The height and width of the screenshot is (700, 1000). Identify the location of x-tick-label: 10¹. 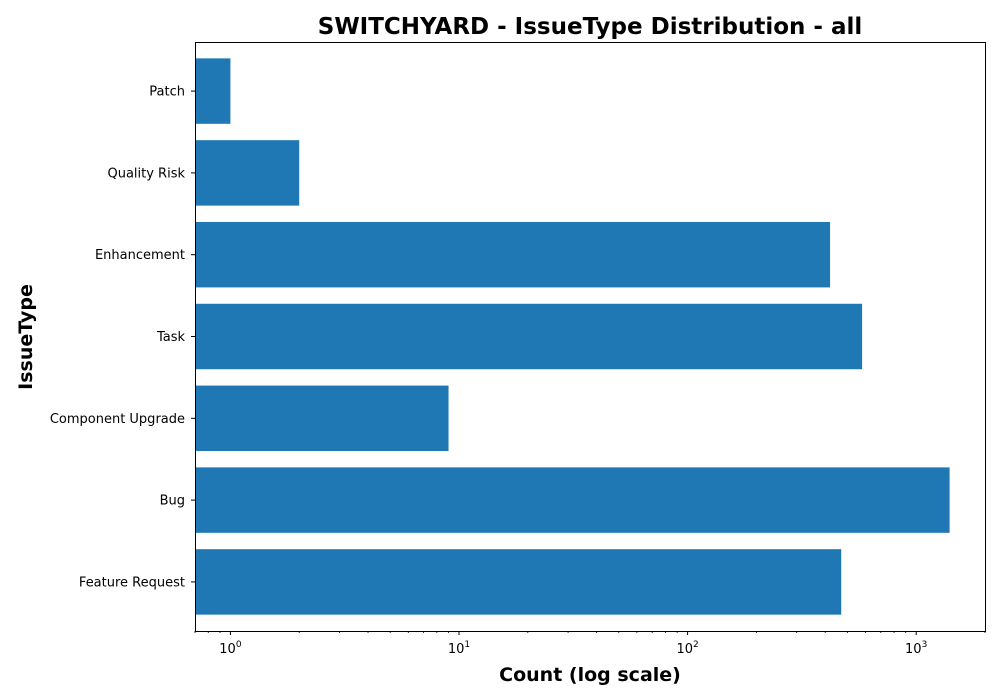
(459, 648).